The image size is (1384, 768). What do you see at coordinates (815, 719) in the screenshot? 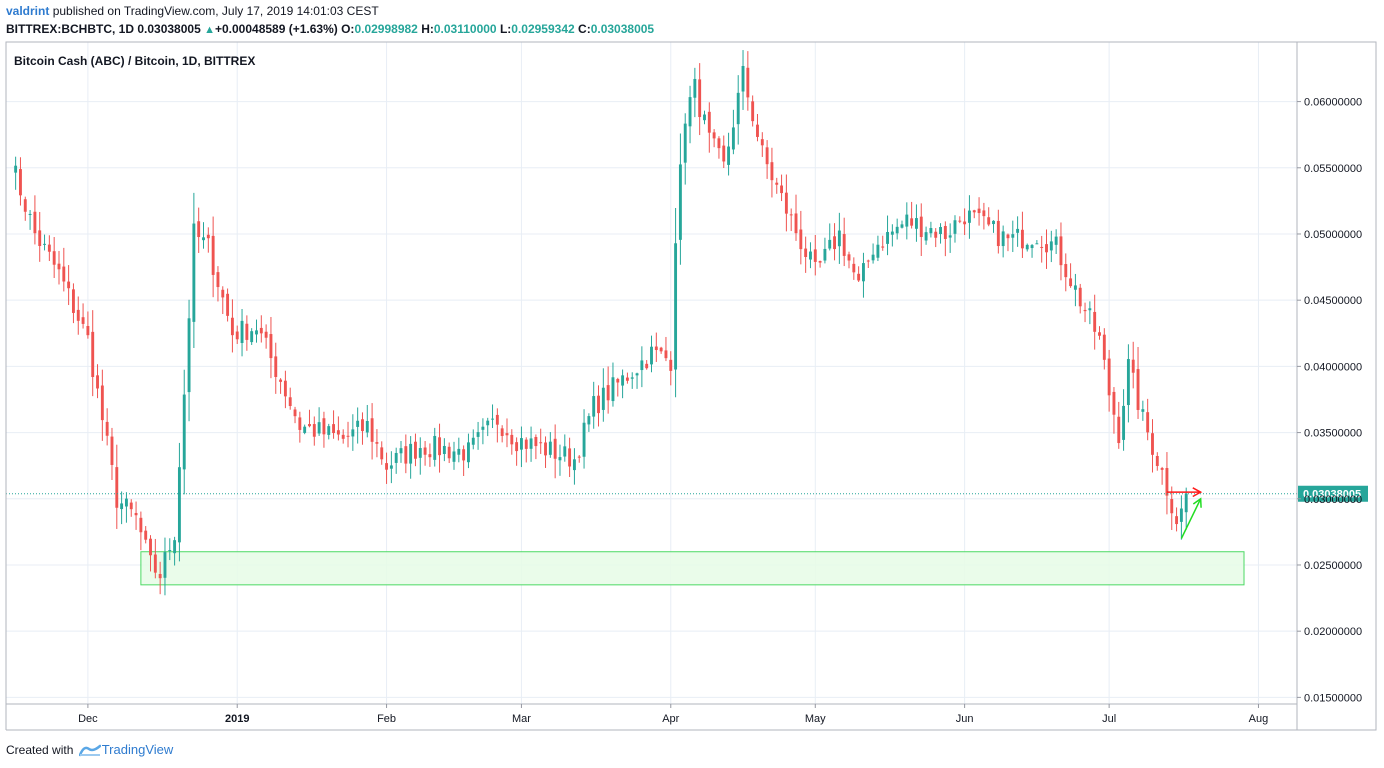
I see `x-tick-label: May` at bounding box center [815, 719].